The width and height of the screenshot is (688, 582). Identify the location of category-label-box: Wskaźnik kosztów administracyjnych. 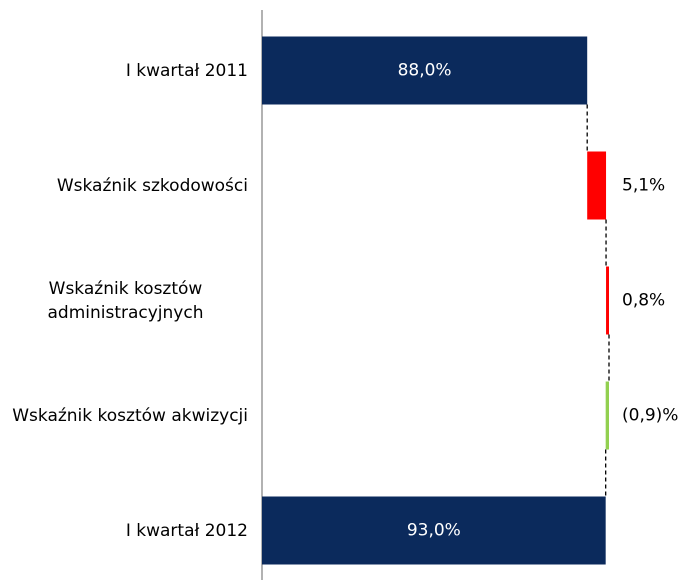
(125, 301).